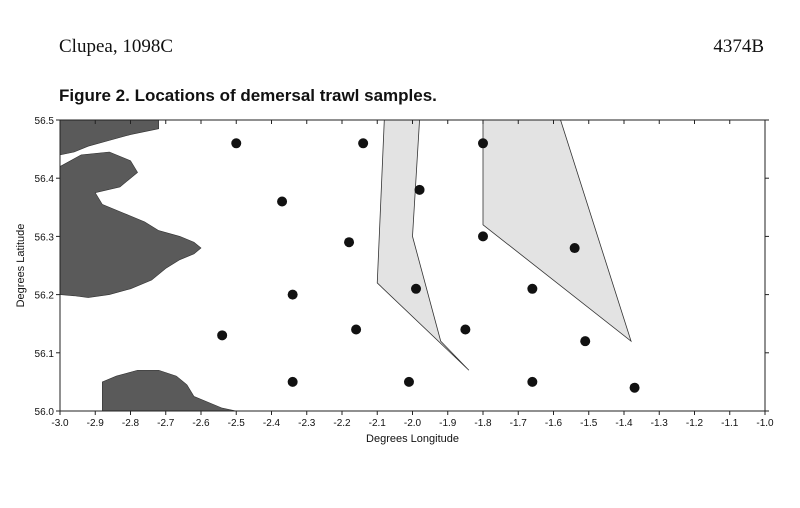  I want to click on header-left-text: Clupea, 1098C, so click(116, 46).